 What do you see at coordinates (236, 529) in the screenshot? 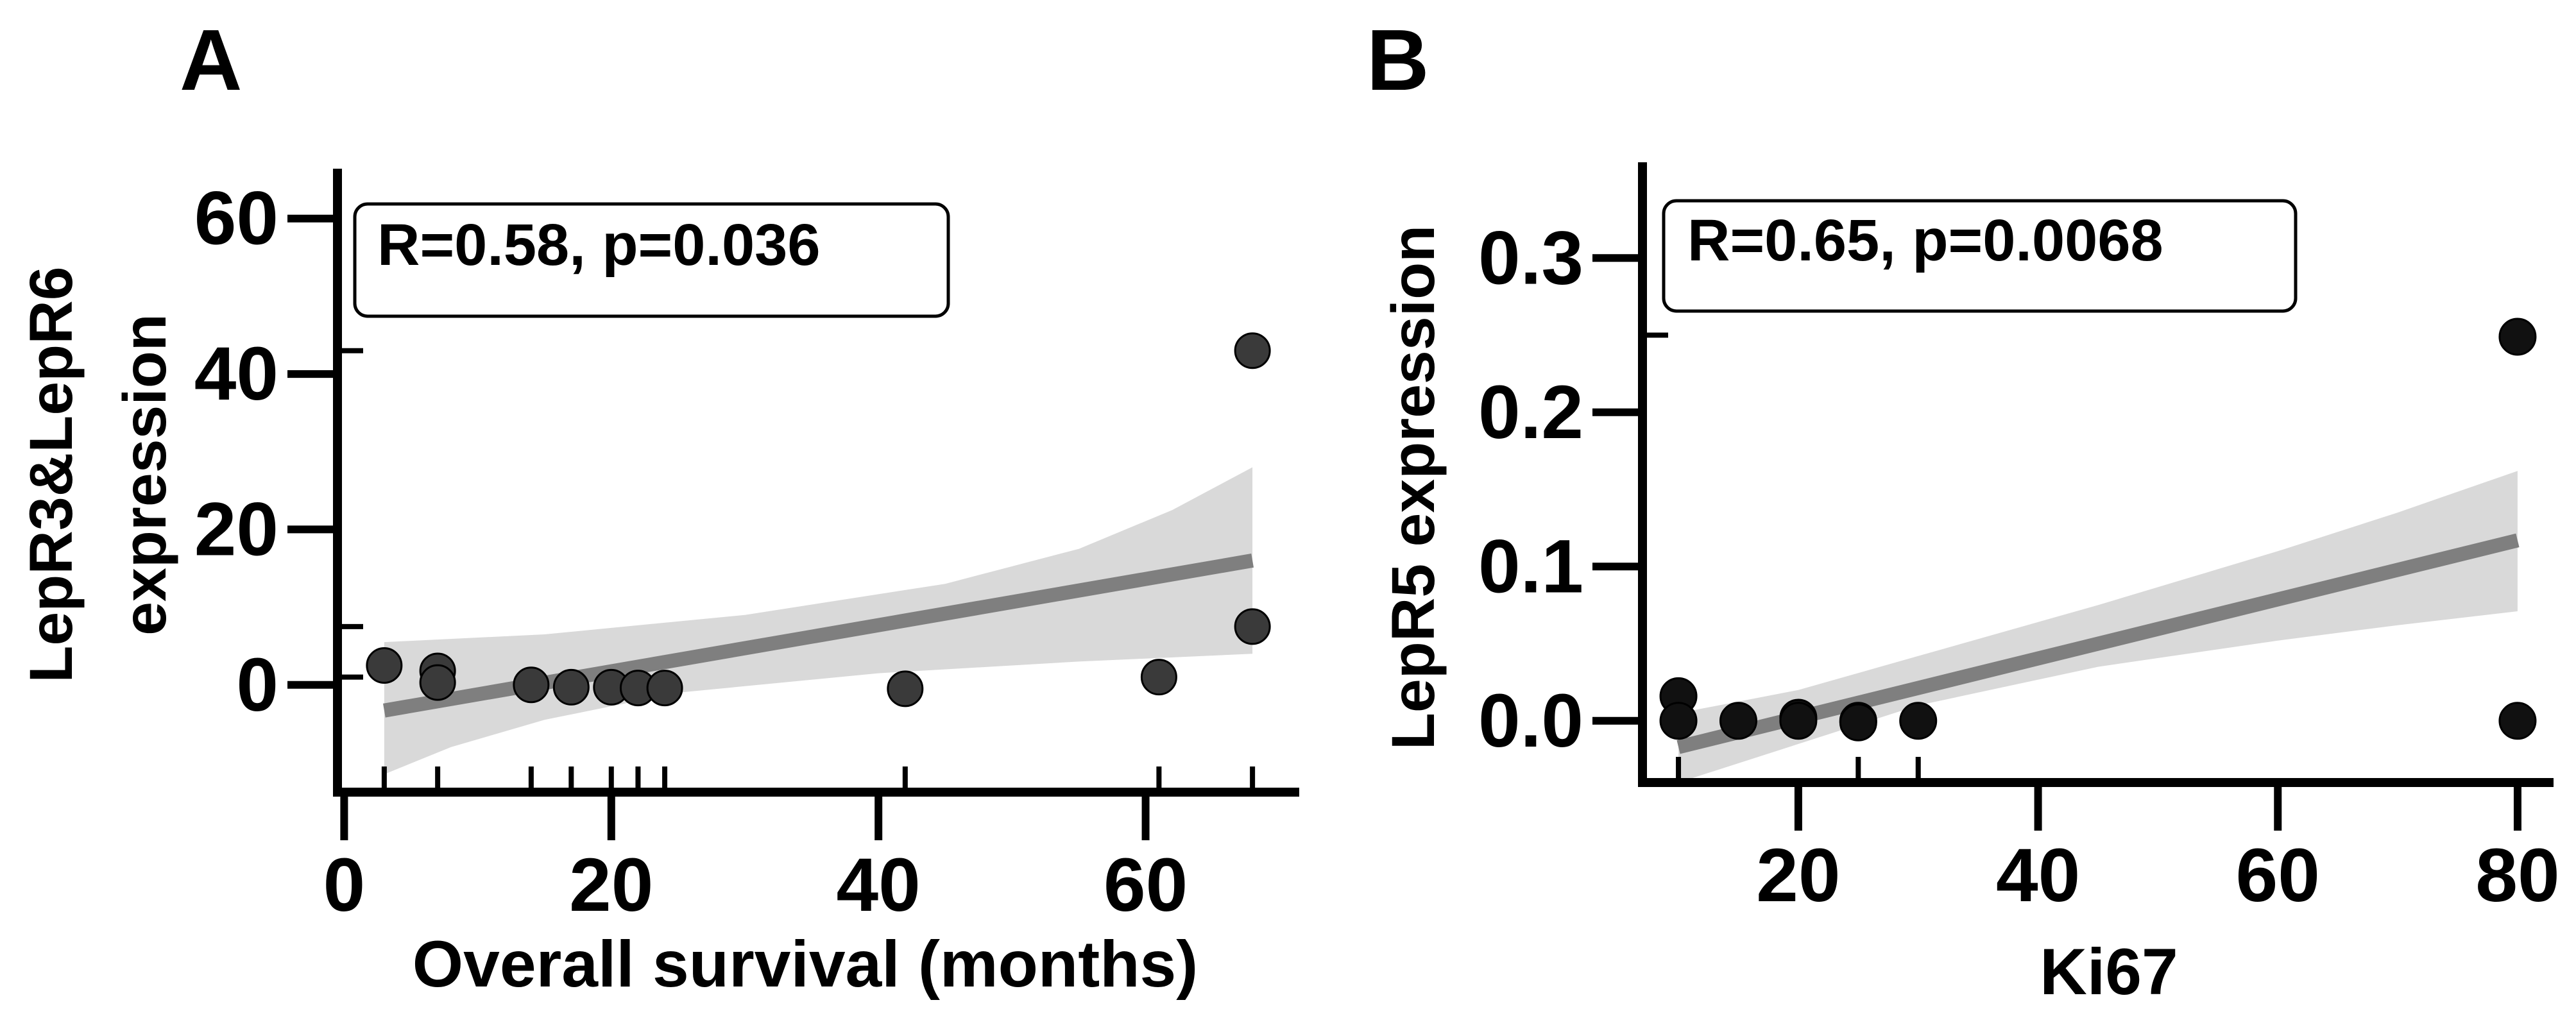
I see `panel-a-y-tick-label-2: 20` at bounding box center [236, 529].